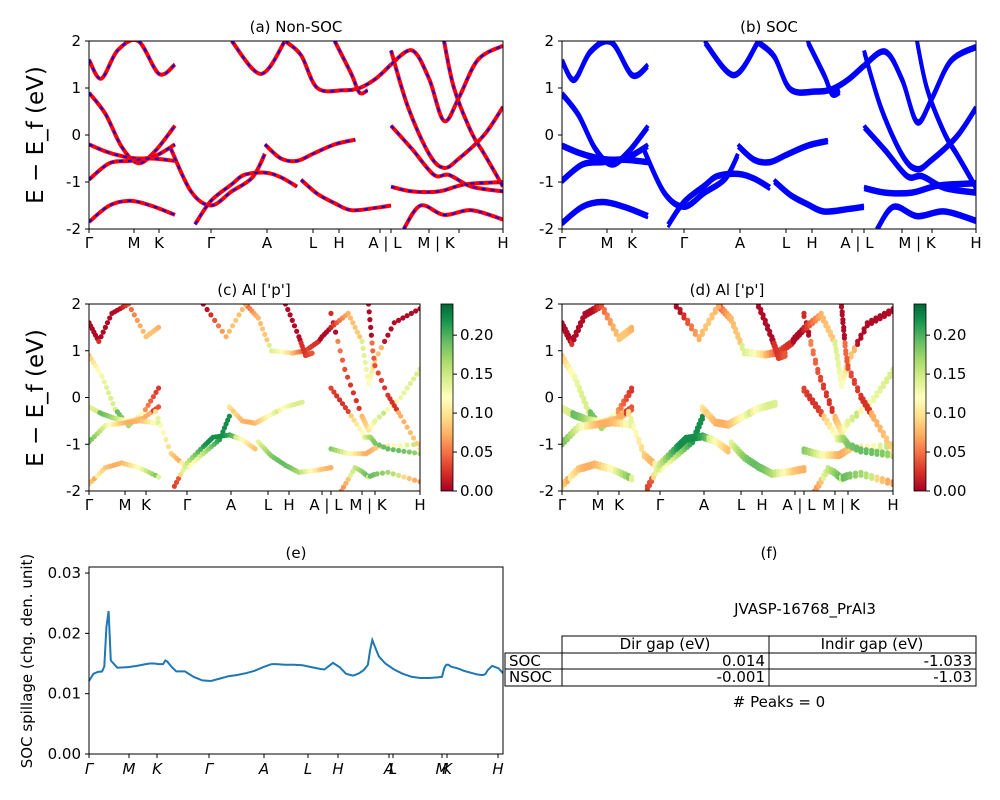  I want to click on y-tick-label: 0, so click(549, 135).